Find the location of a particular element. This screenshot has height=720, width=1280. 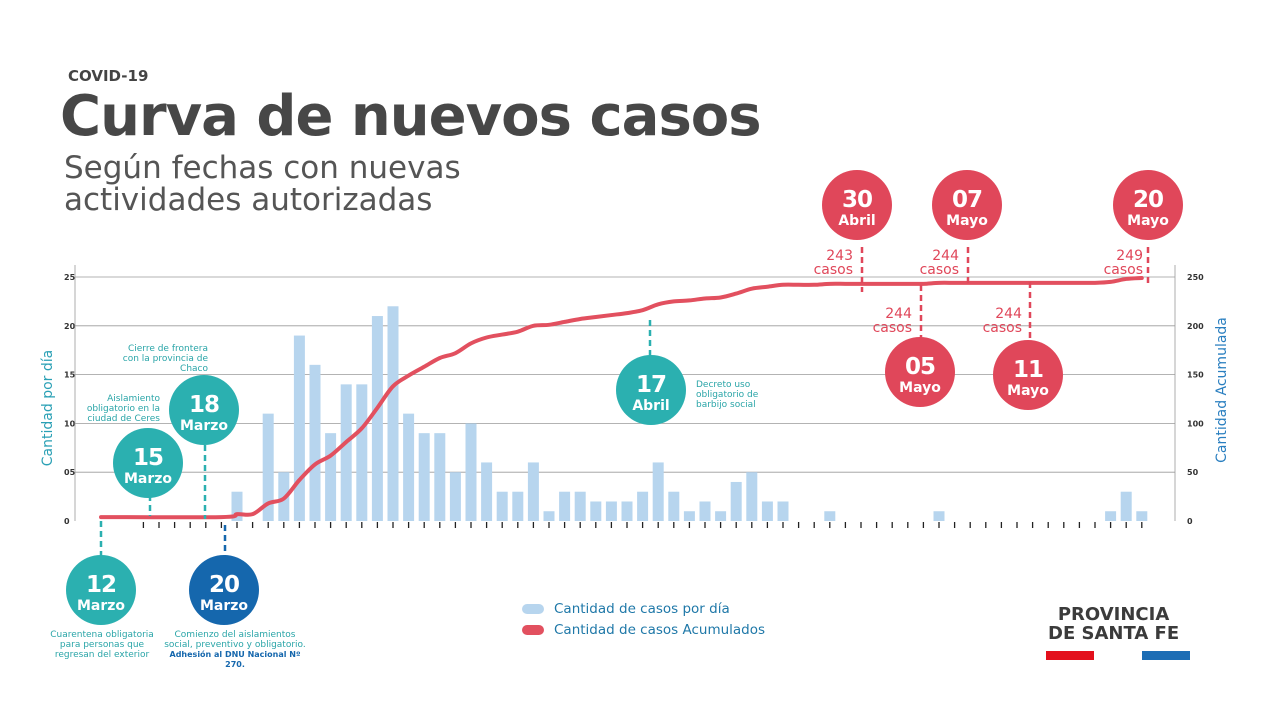

y-tick-label: 0 is located at coordinates (67, 521).